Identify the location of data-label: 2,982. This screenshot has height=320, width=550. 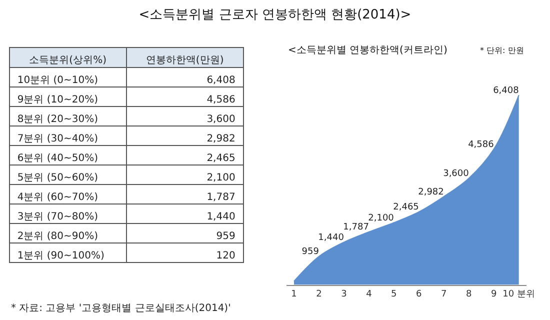
(431, 192).